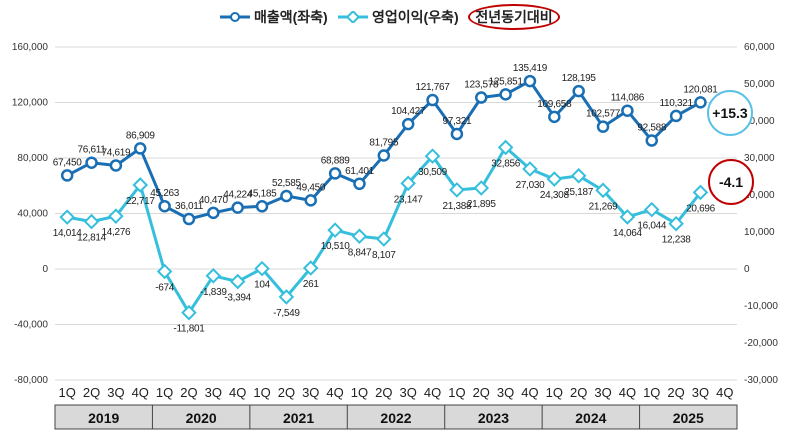 This screenshot has width=788, height=439. I want to click on revenue-data-label: 86,909, so click(141, 135).